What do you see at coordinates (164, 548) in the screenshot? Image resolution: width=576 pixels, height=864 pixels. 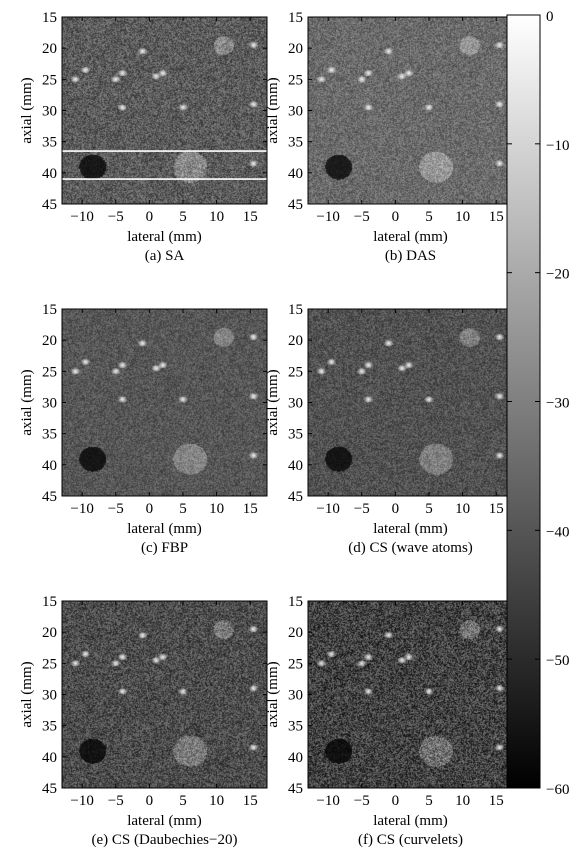 I see `panel-caption: (c) FBP` at bounding box center [164, 548].